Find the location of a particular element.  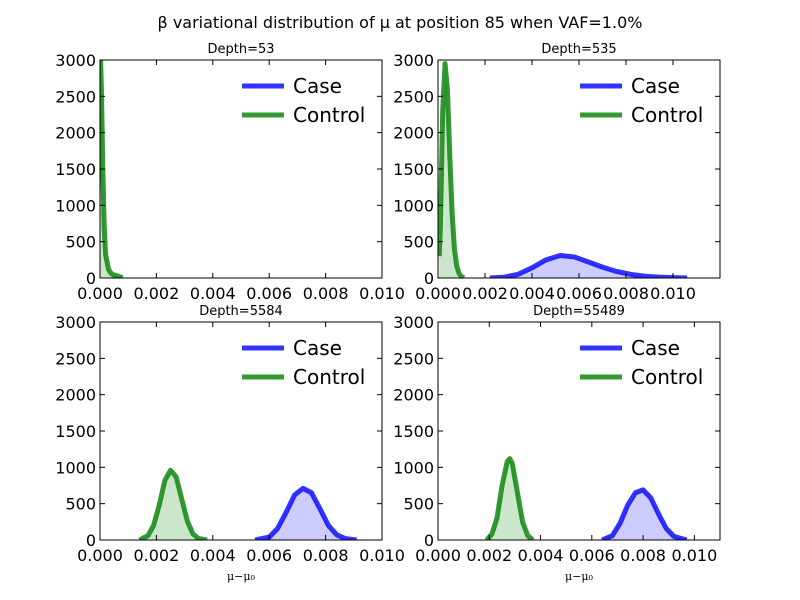

panel-title: Depth=53 is located at coordinates (240, 49).